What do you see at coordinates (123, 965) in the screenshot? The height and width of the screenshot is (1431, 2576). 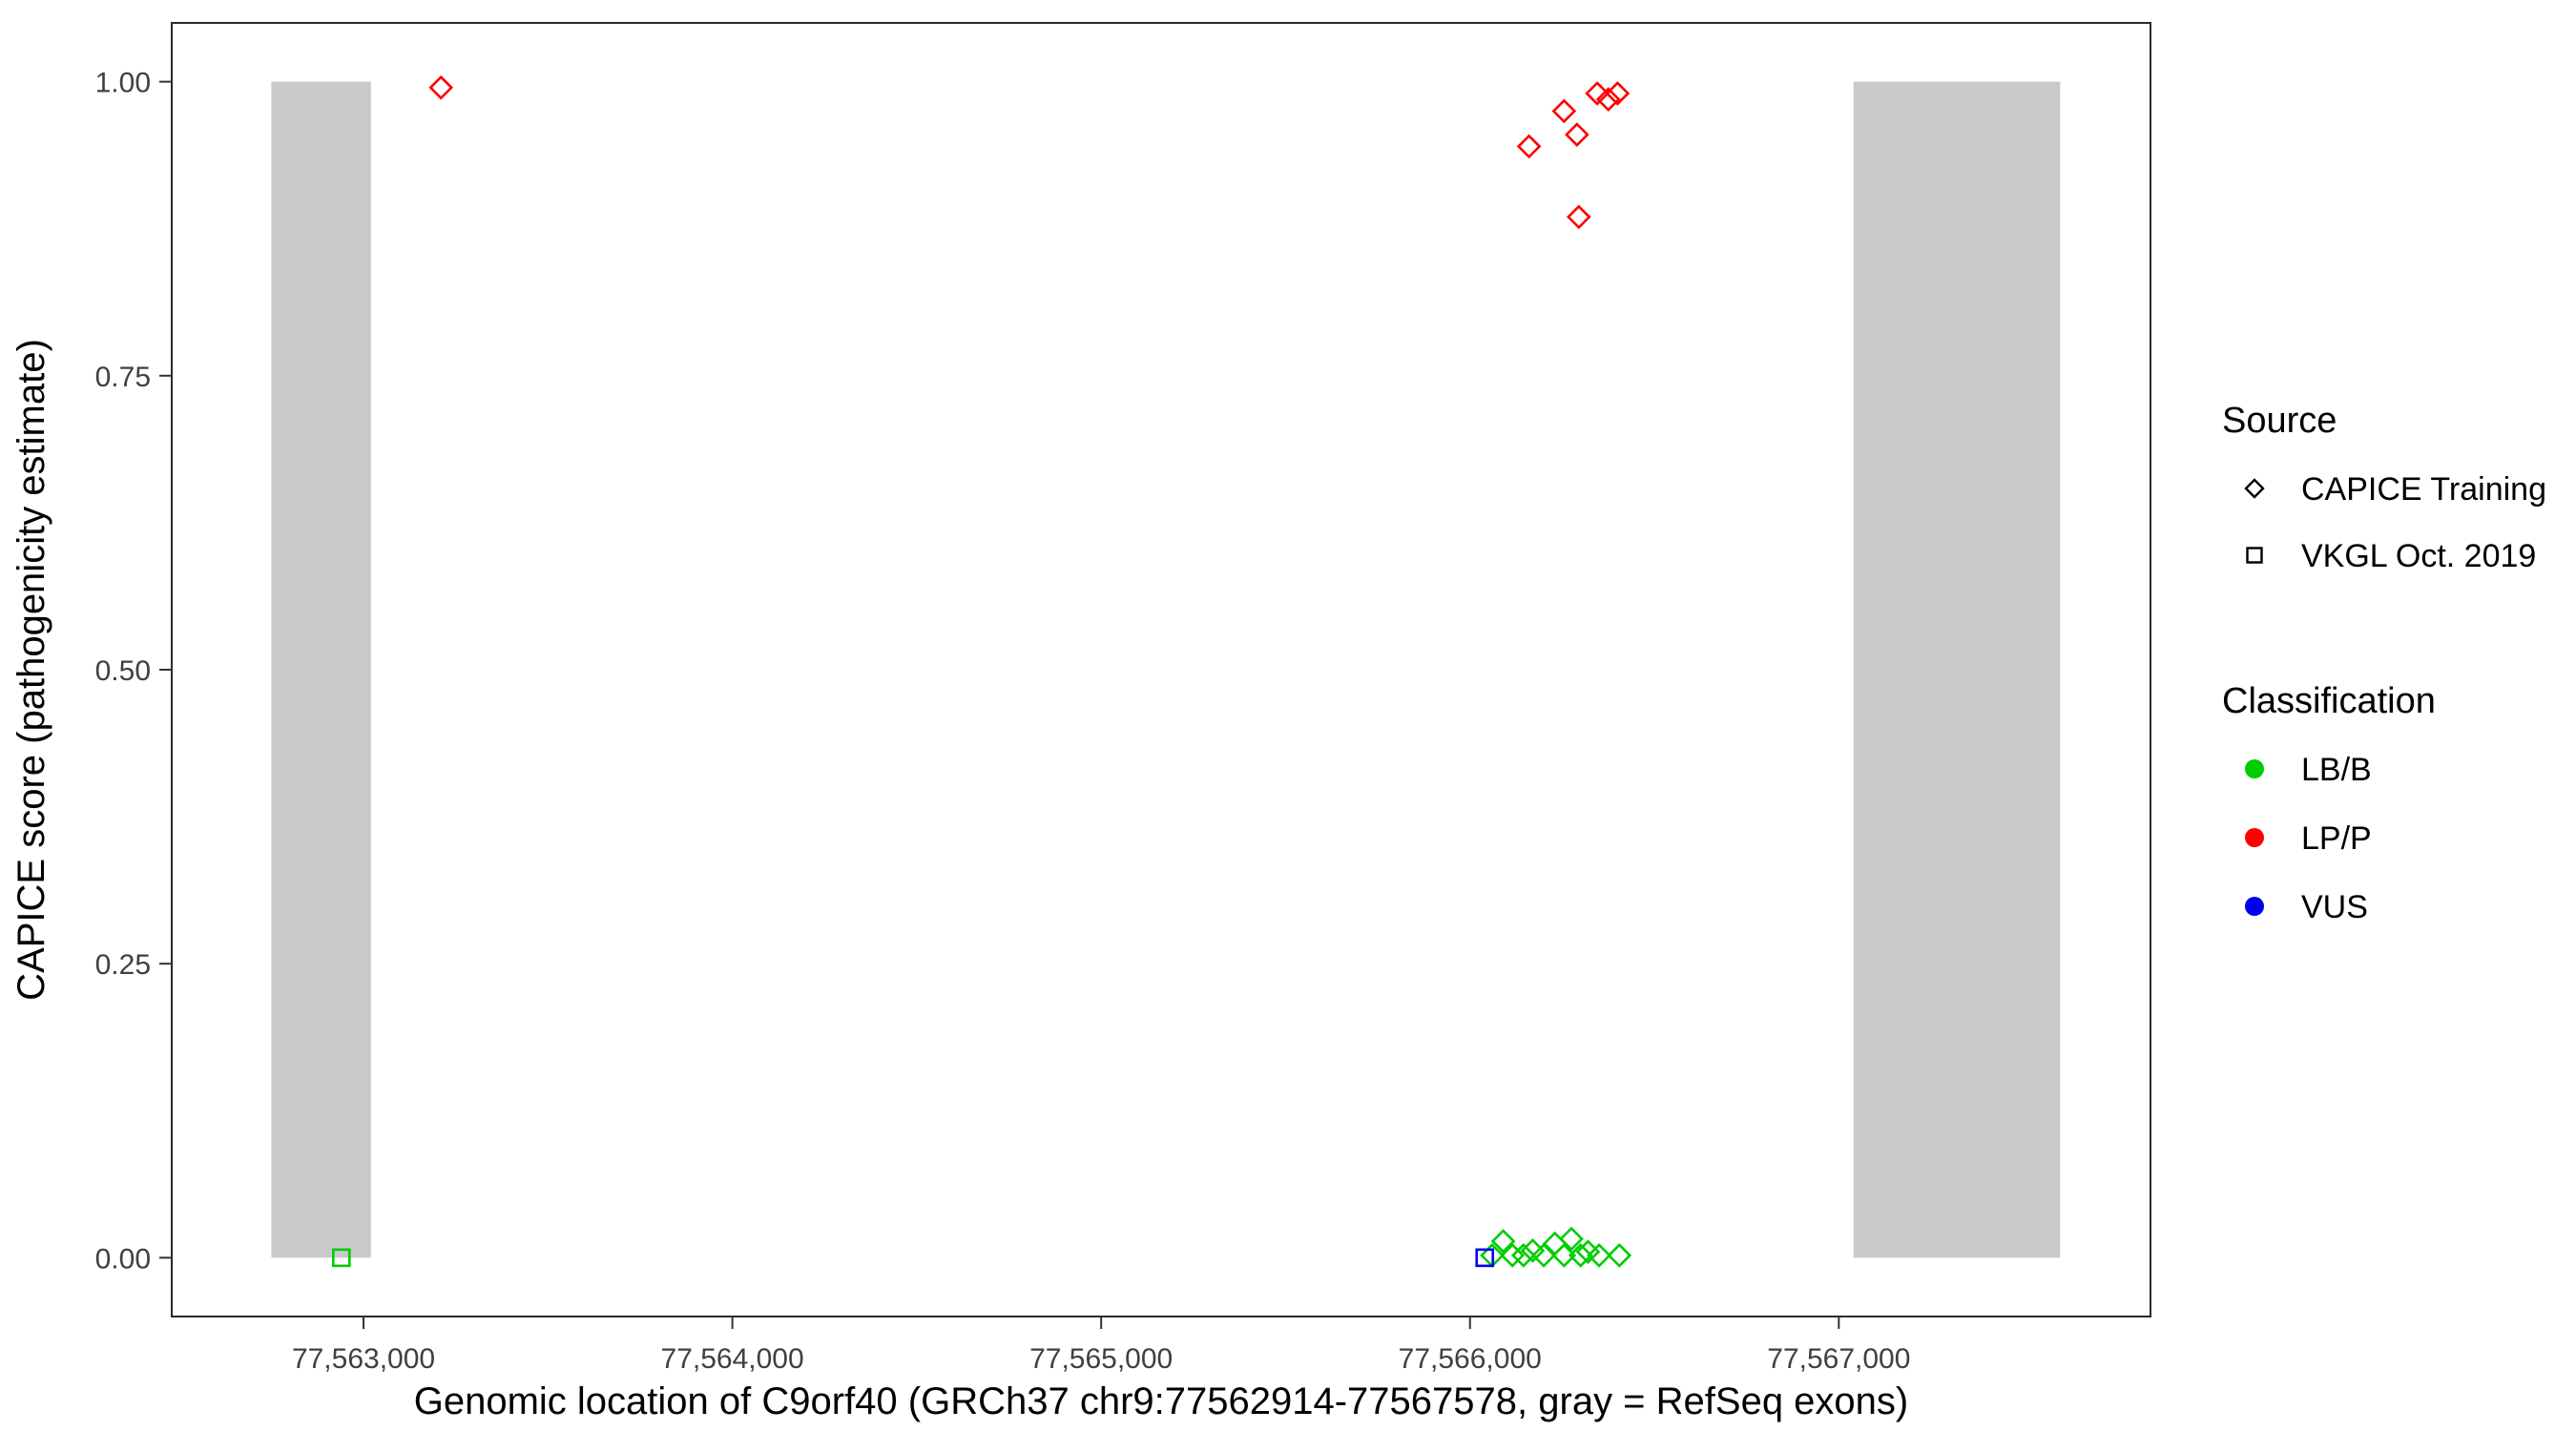 I see `y-tick-label: 0.25` at bounding box center [123, 965].